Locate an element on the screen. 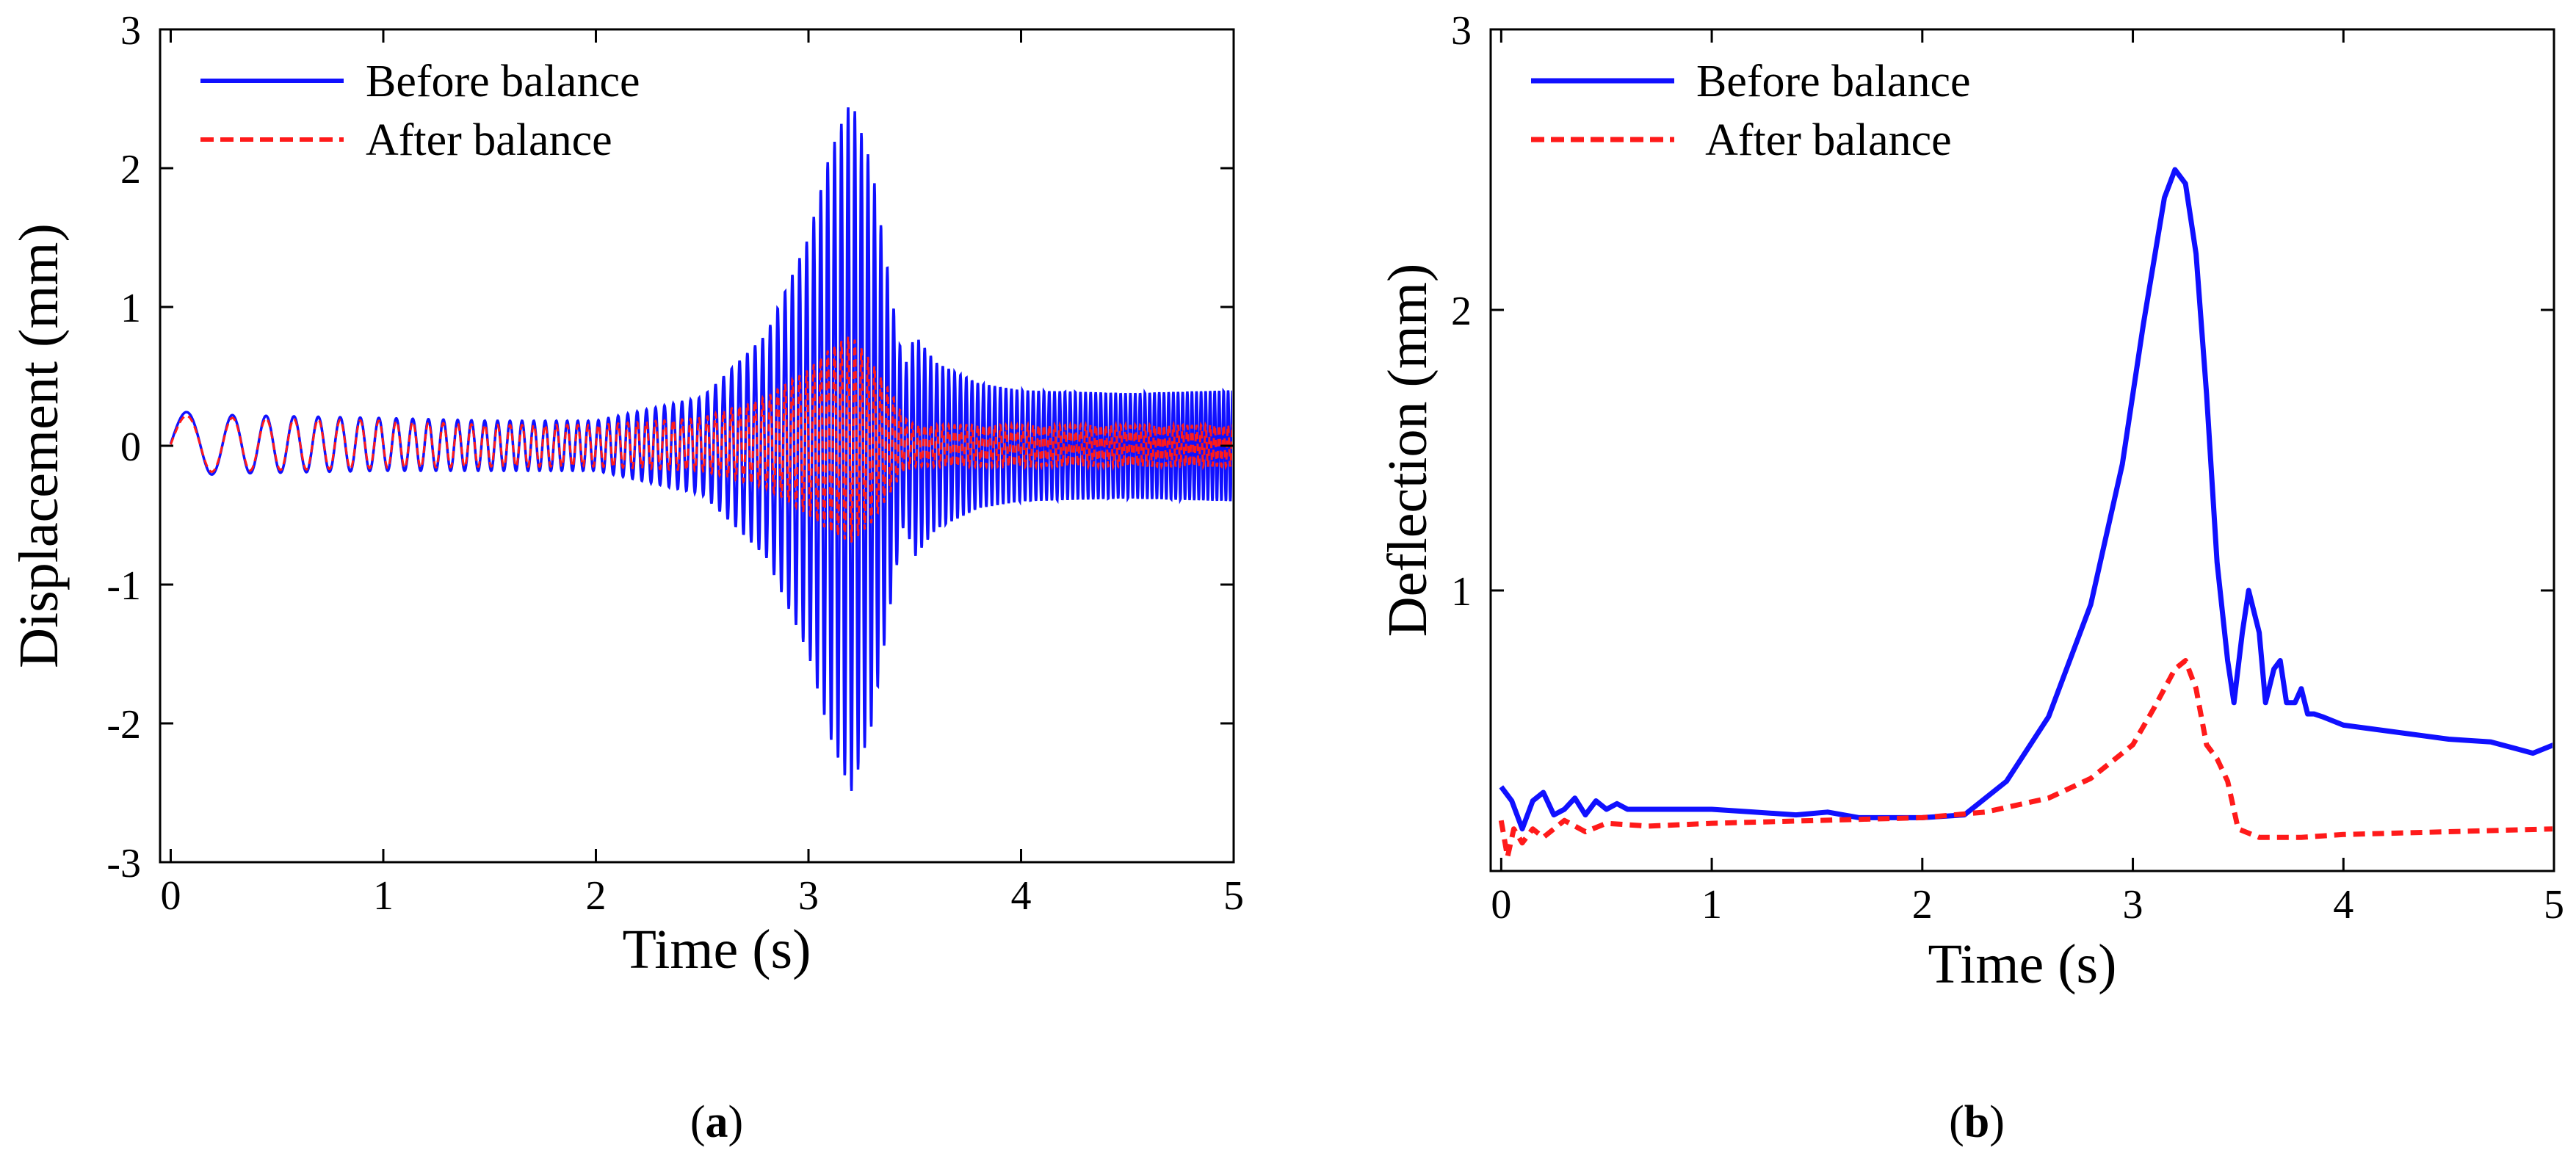 The width and height of the screenshot is (2576, 1153). panel-a-x-tick-label-2: 2 is located at coordinates (595, 896).